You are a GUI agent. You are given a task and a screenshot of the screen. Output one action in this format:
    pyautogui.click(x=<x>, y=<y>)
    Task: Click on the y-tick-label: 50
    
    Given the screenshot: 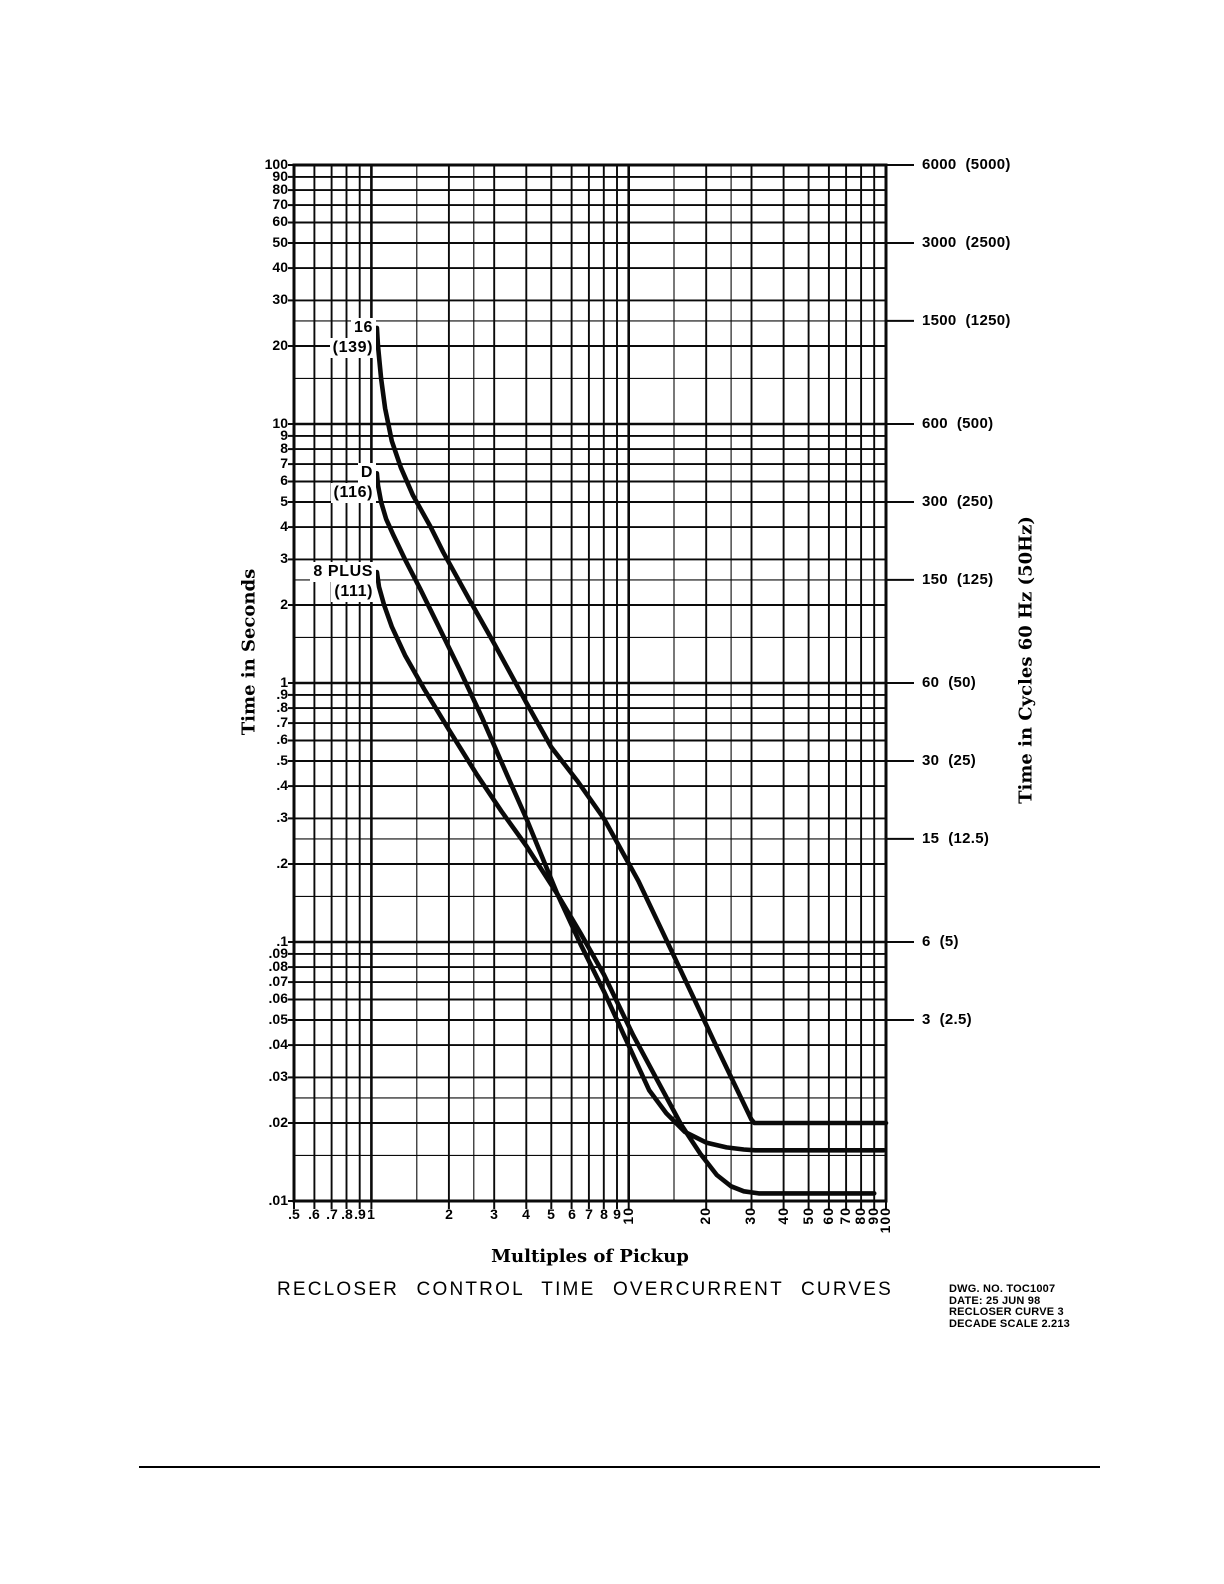 What is the action you would take?
    pyautogui.click(x=280, y=242)
    